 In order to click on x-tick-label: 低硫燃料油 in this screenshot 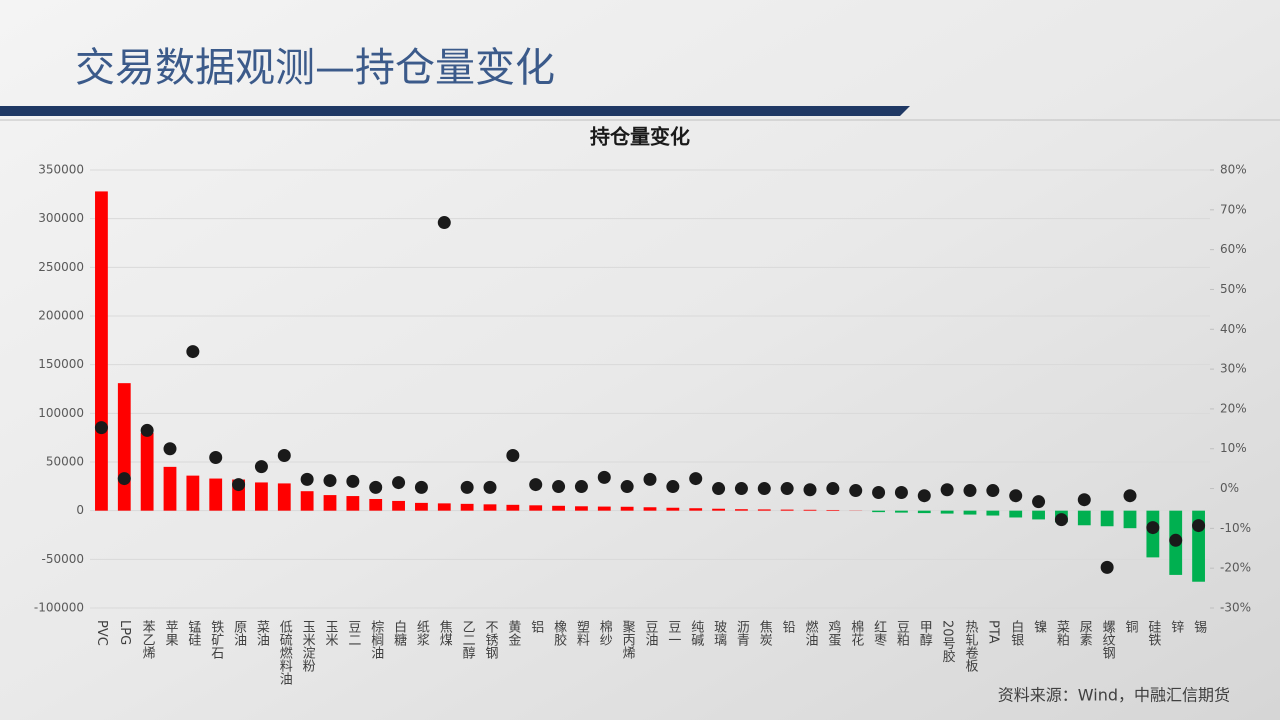, I will do `click(285, 652)`.